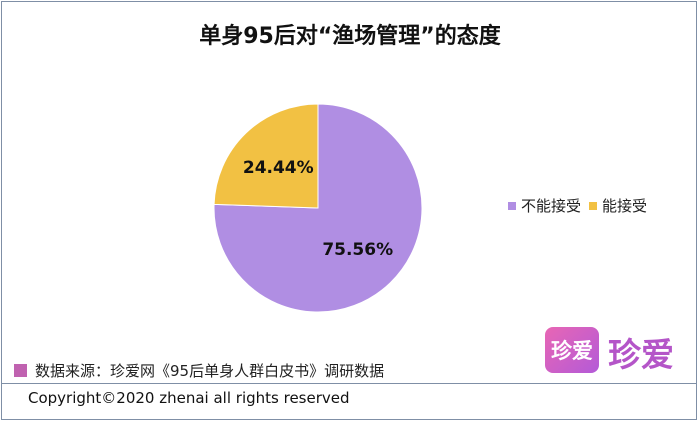  I want to click on source-swatch, so click(20, 370).